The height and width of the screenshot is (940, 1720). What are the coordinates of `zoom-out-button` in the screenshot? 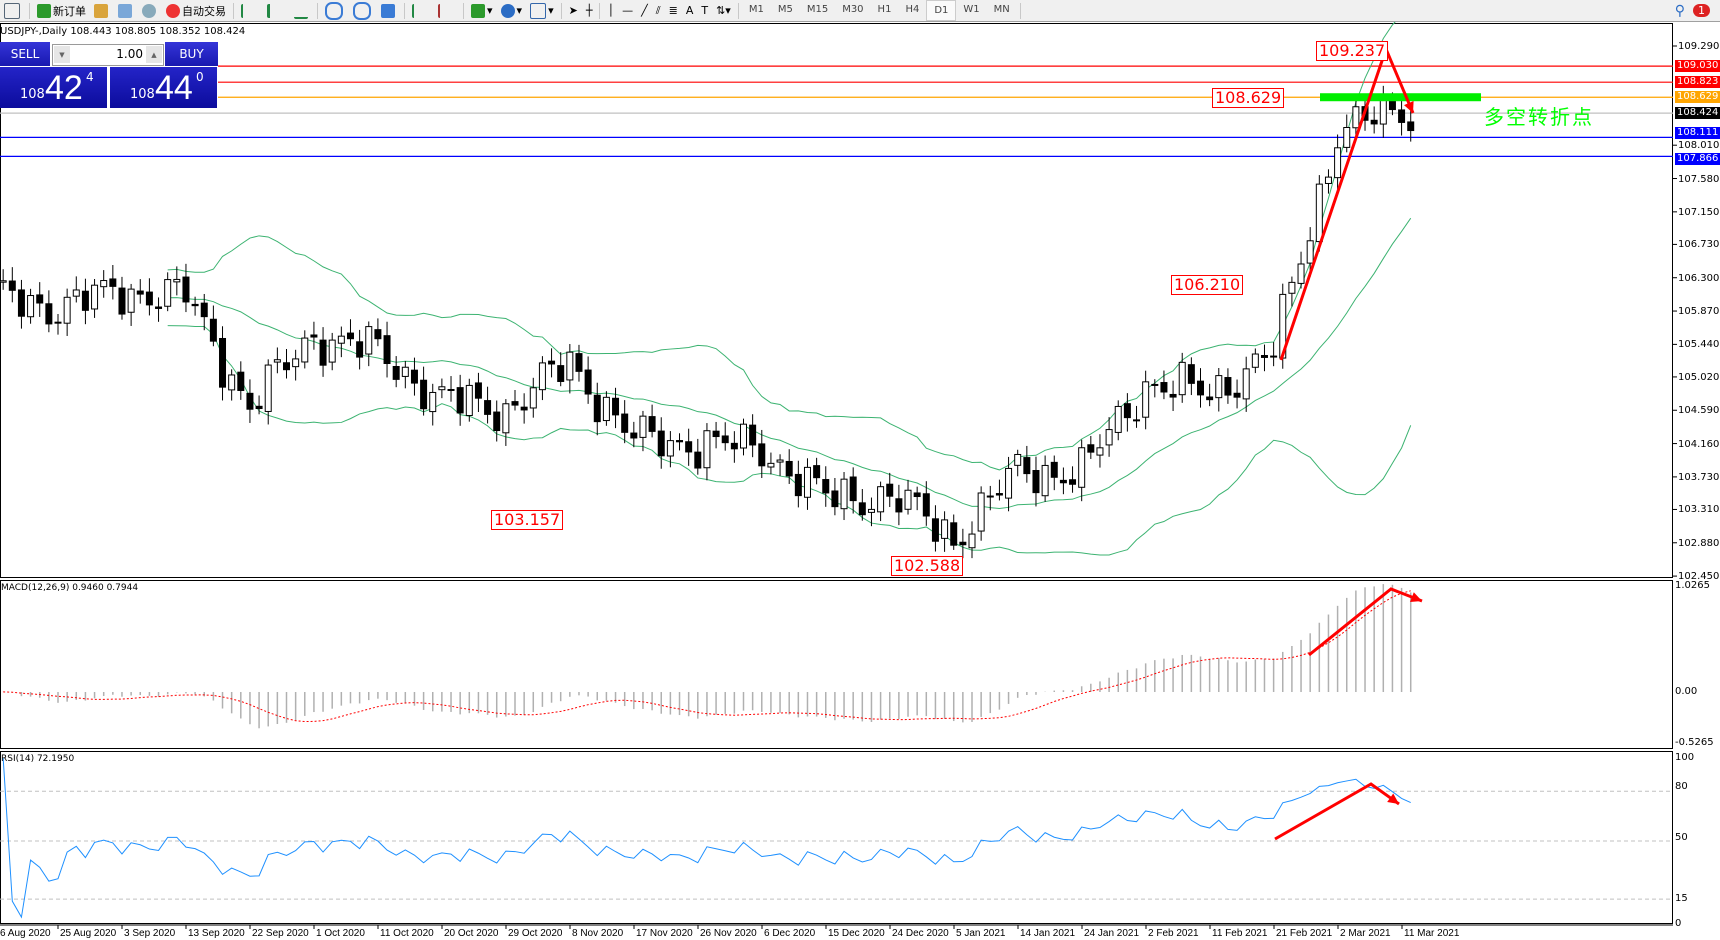 It's located at (363, 10).